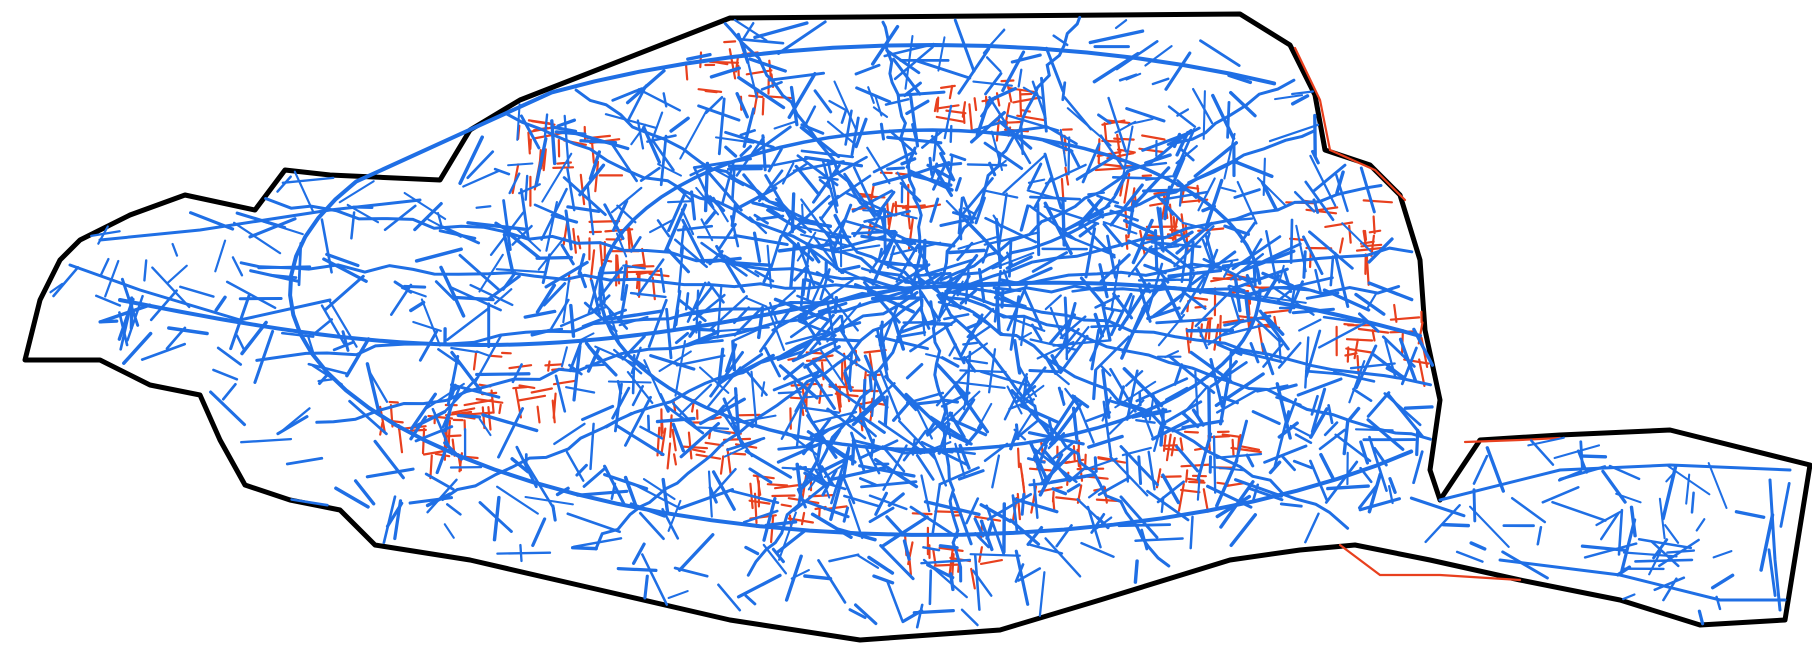  What do you see at coordinates (1775, 545) in the screenshot?
I see `east-road` at bounding box center [1775, 545].